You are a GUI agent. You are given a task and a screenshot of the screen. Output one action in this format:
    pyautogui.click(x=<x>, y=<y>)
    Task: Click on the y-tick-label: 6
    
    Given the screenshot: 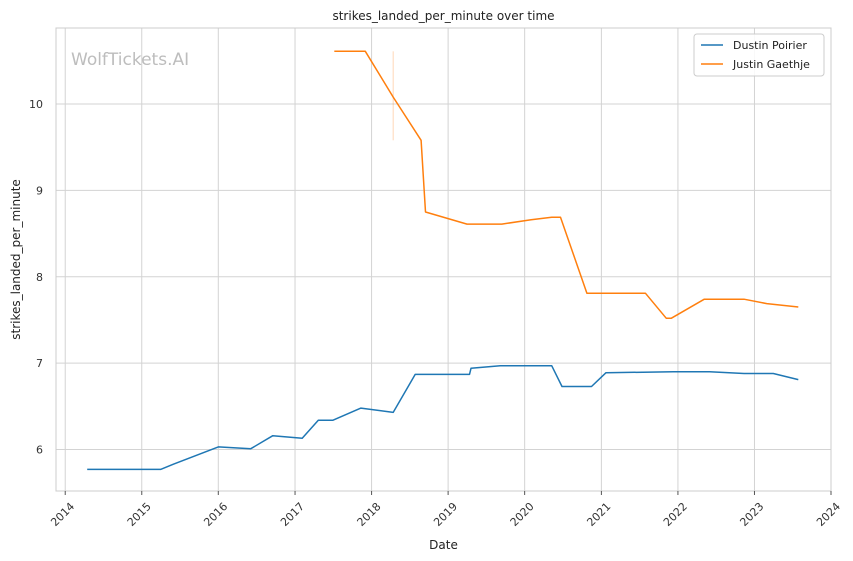 What is the action you would take?
    pyautogui.click(x=39, y=450)
    